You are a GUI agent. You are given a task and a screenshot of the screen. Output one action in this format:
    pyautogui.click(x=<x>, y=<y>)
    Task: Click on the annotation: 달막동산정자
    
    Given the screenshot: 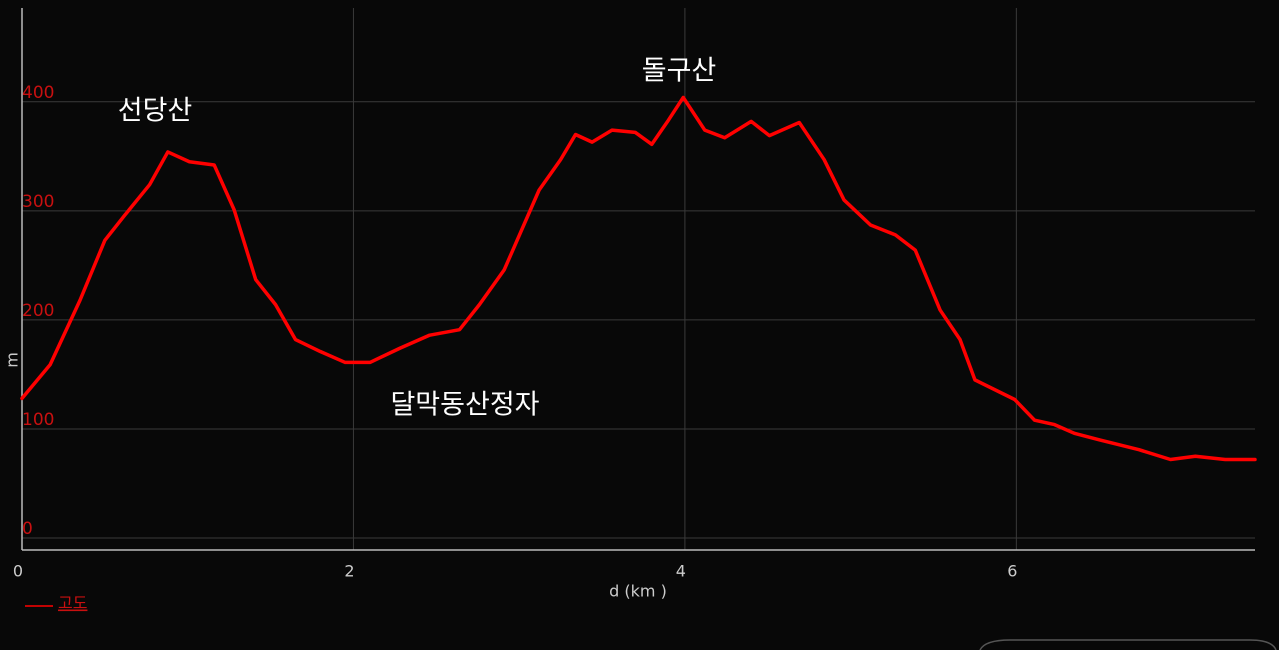 What is the action you would take?
    pyautogui.click(x=464, y=405)
    